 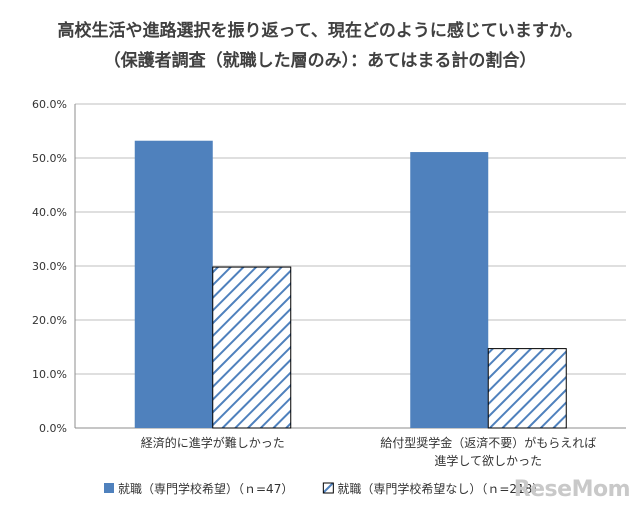 What do you see at coordinates (440, 488) in the screenshot?
I see `legend-label: 就職（専門学校希望なし）（ｎ=218）` at bounding box center [440, 488].